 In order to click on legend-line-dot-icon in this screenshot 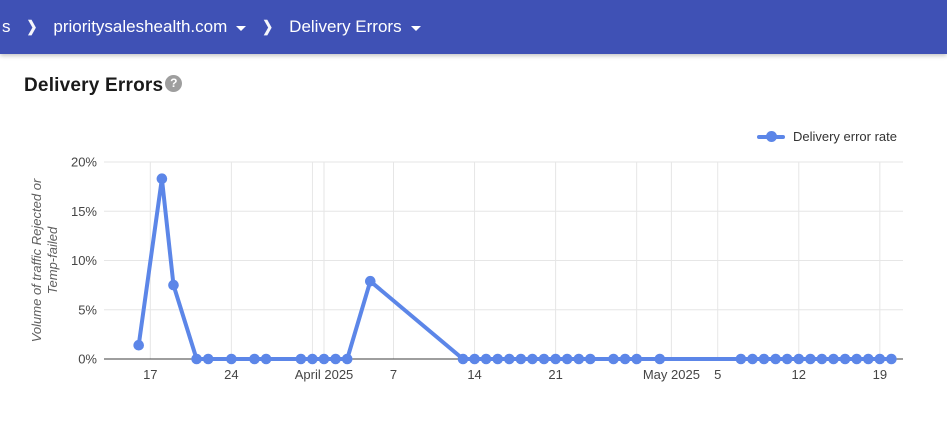, I will do `click(770, 136)`.